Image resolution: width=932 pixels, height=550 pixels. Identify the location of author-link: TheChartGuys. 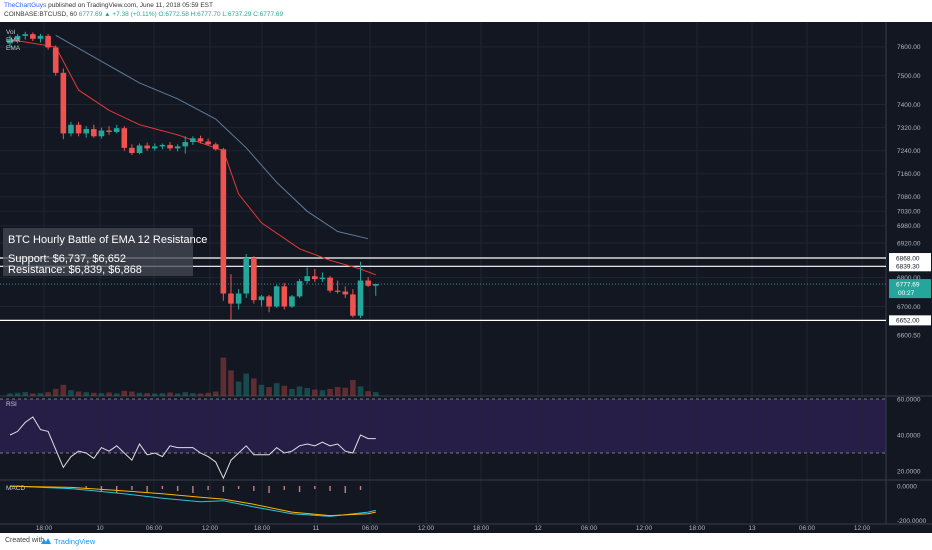
(25, 5).